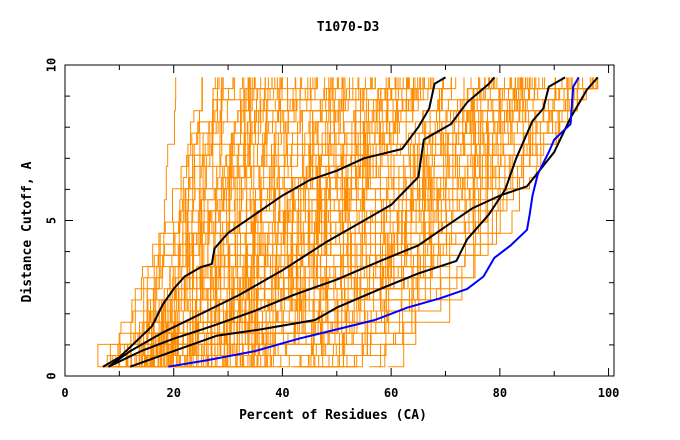 The image size is (680, 440). What do you see at coordinates (500, 393) in the screenshot?
I see `x-tick-label: 80` at bounding box center [500, 393].